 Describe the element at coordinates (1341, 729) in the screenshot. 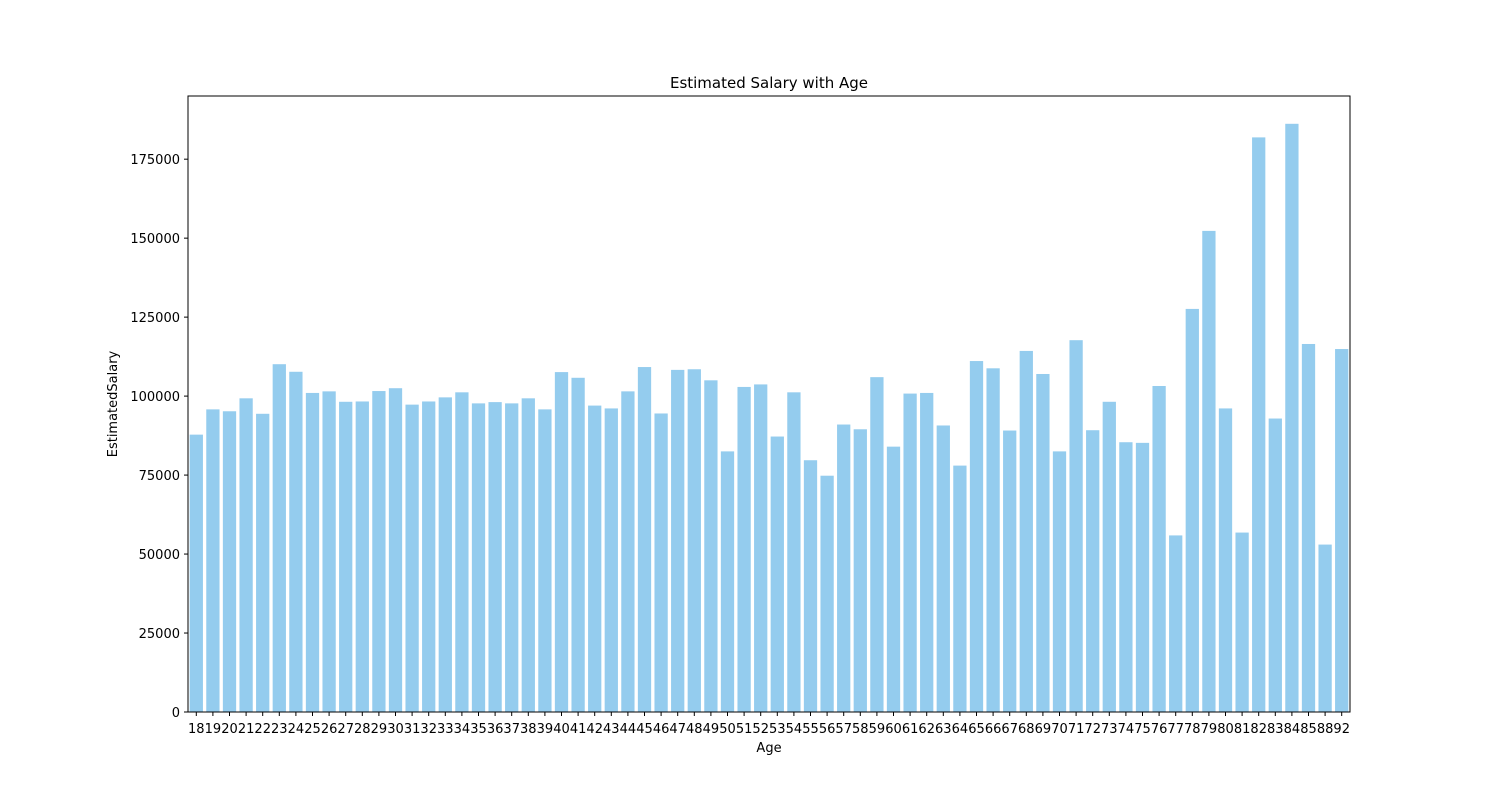

I see `x-tick-label: 92` at that location.